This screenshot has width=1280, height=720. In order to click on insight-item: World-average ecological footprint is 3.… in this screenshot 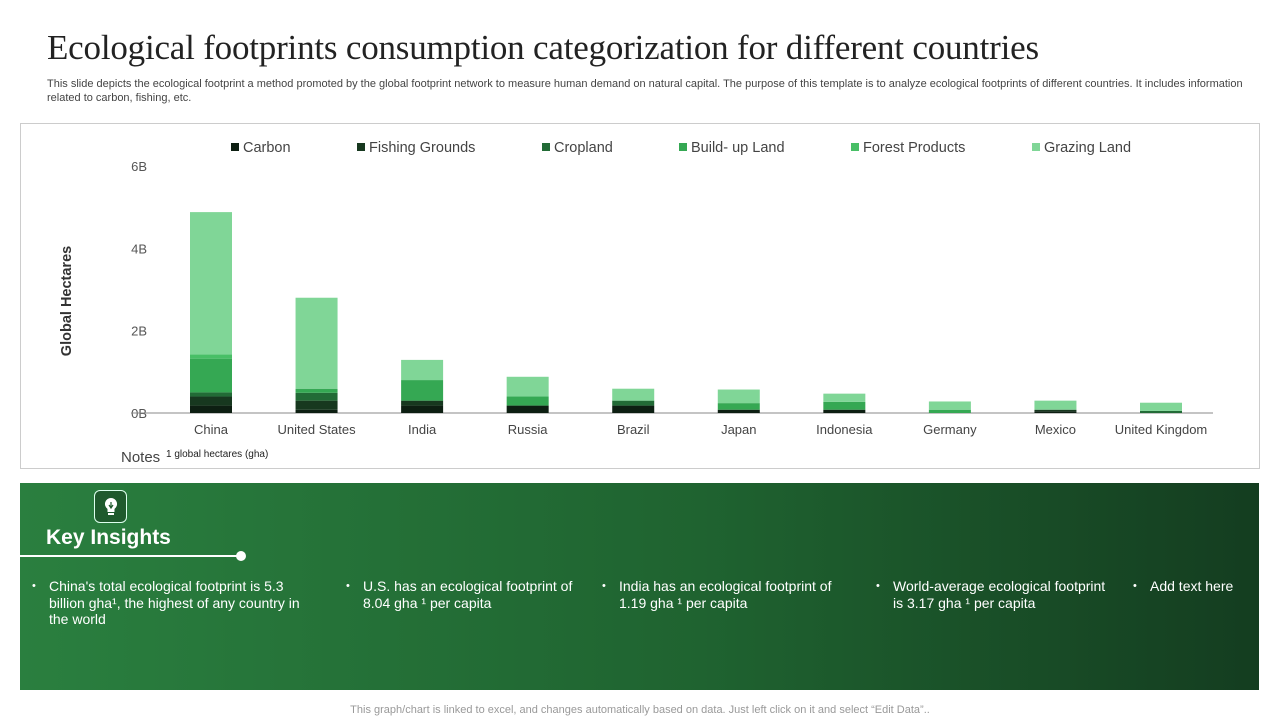, I will do `click(992, 594)`.